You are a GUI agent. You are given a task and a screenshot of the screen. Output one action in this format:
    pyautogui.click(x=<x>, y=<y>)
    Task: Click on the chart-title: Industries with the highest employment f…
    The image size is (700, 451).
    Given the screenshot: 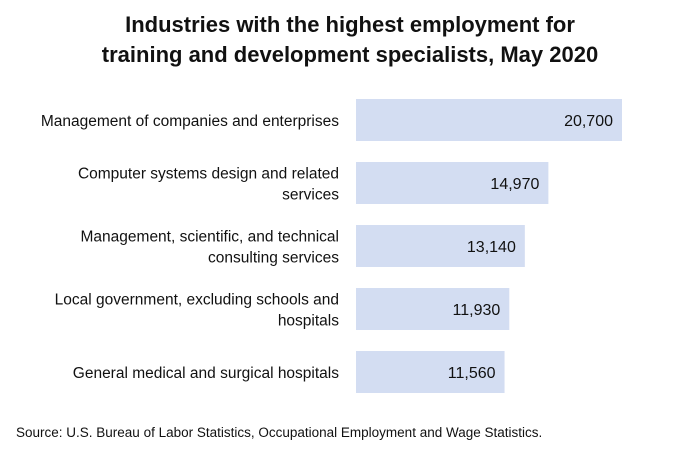 What is the action you would take?
    pyautogui.click(x=350, y=40)
    